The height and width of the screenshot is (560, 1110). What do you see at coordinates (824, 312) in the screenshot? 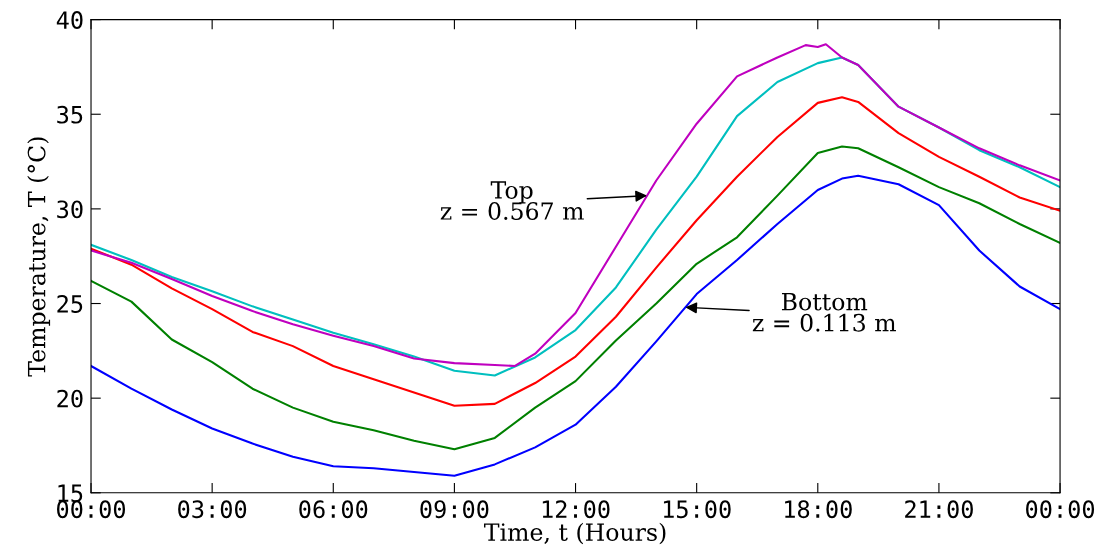
I see `annotation: Bottom z = 0.113 m` at bounding box center [824, 312].